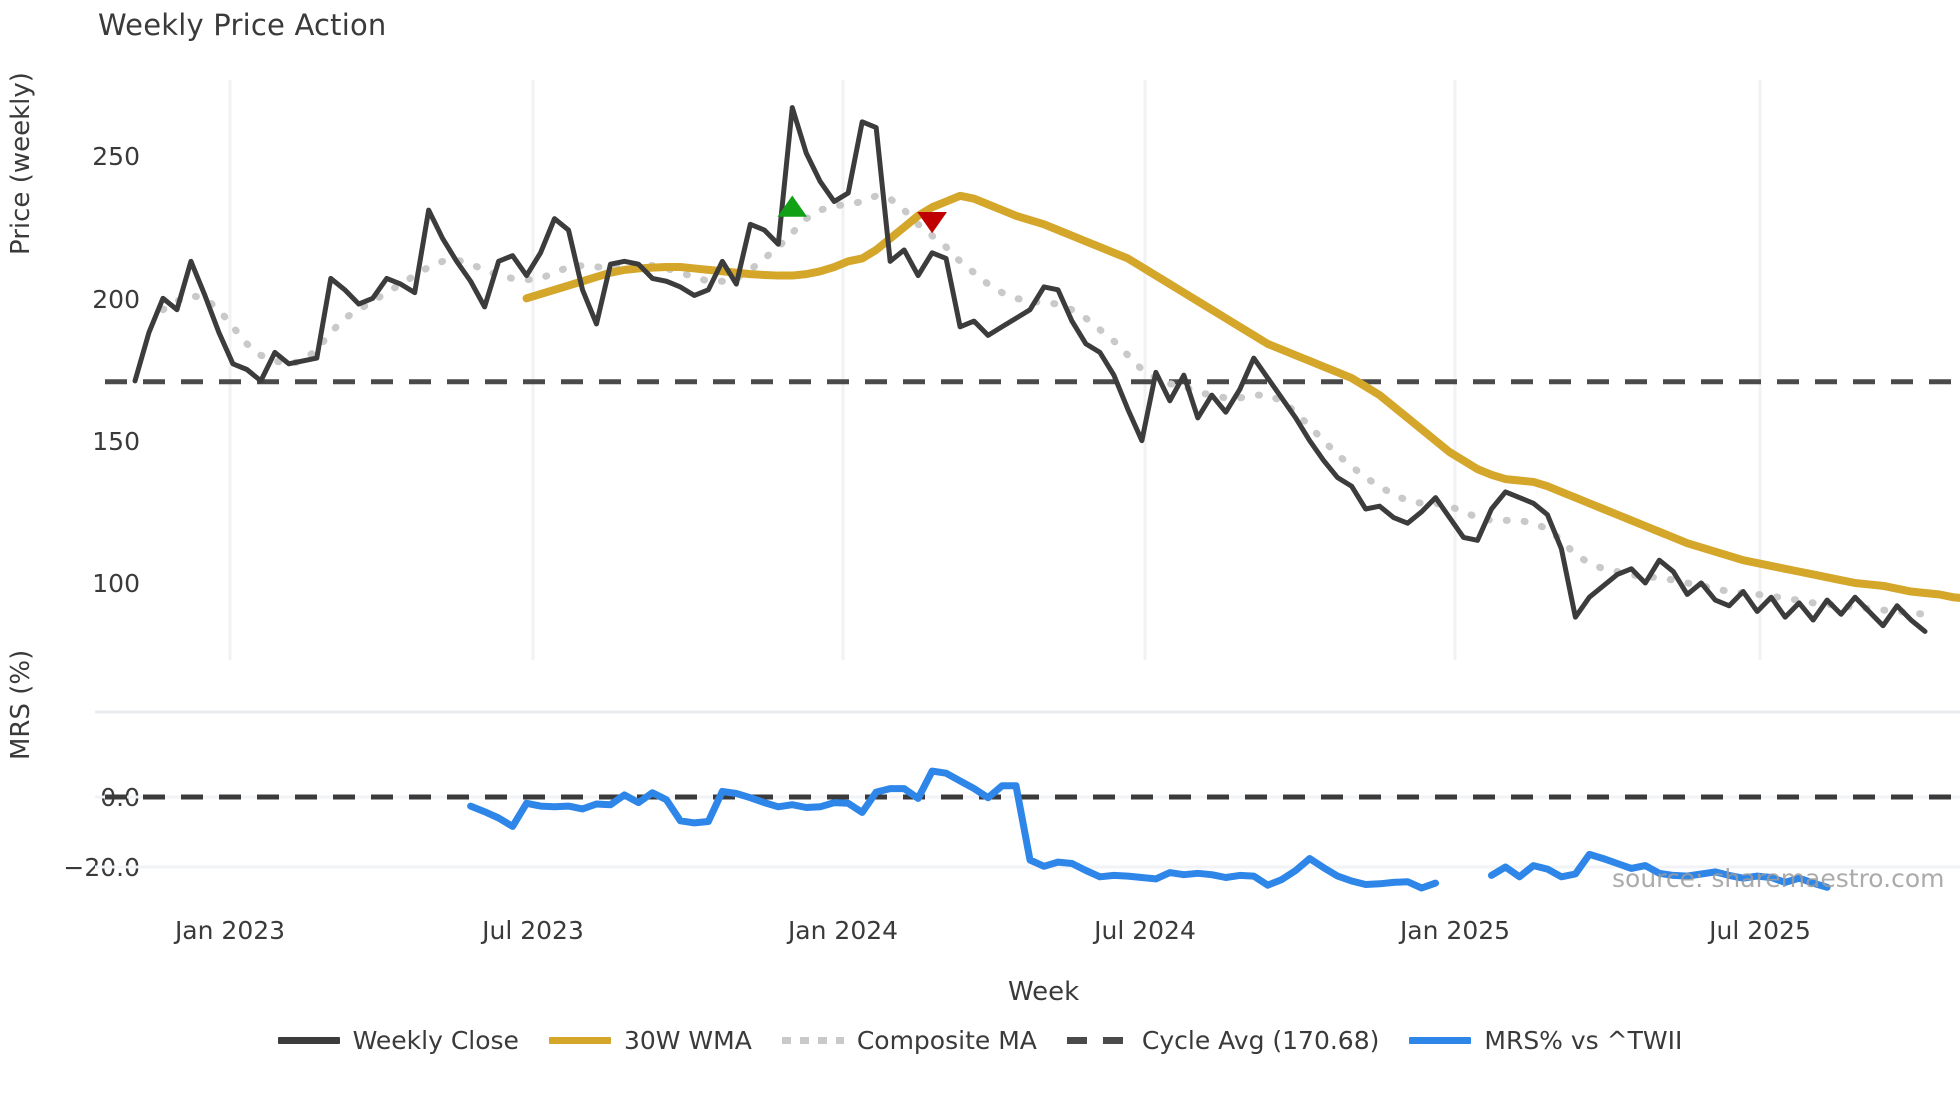 Image resolution: width=1960 pixels, height=1102 pixels. I want to click on mrs-panel, so click(1032, 829).